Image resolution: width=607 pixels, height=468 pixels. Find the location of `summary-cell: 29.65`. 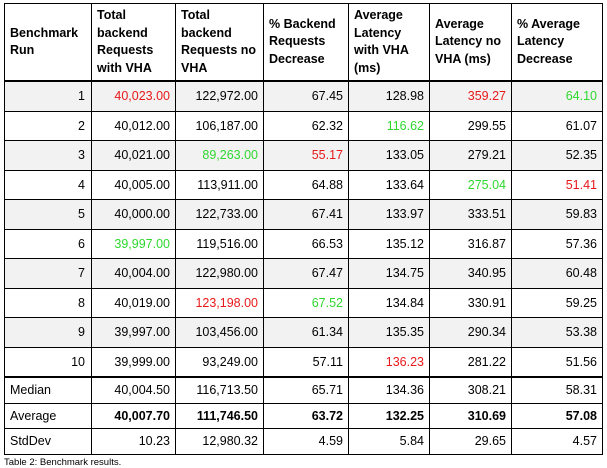

summary-cell: 29.65 is located at coordinates (470, 441).